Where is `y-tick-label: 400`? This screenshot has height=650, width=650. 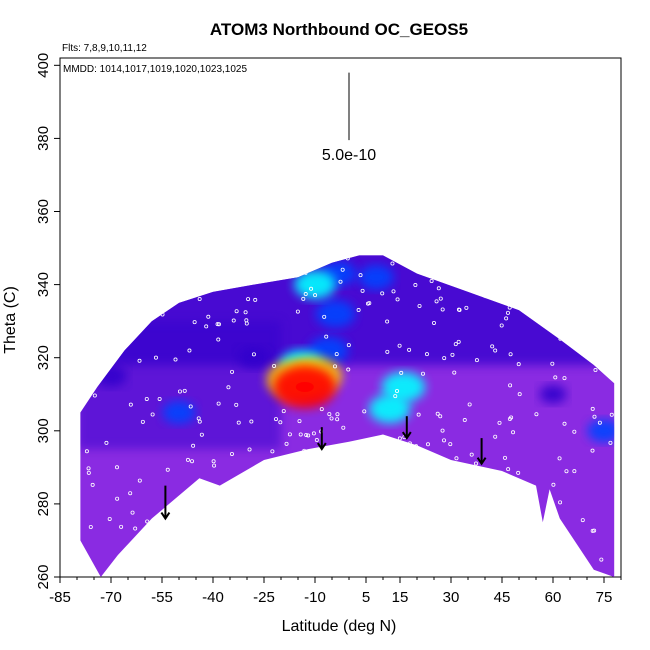
y-tick-label: 400 is located at coordinates (43, 65).